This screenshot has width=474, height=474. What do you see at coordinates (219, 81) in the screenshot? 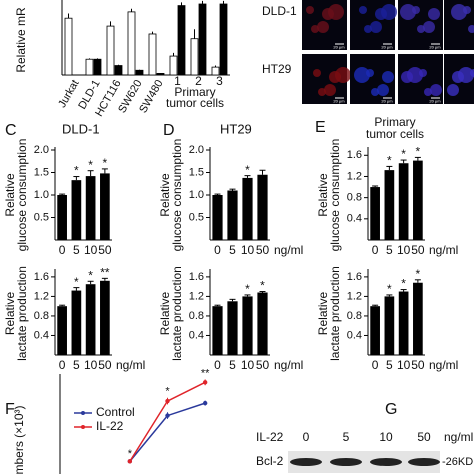
I see `x-tick-label: 3` at bounding box center [219, 81].